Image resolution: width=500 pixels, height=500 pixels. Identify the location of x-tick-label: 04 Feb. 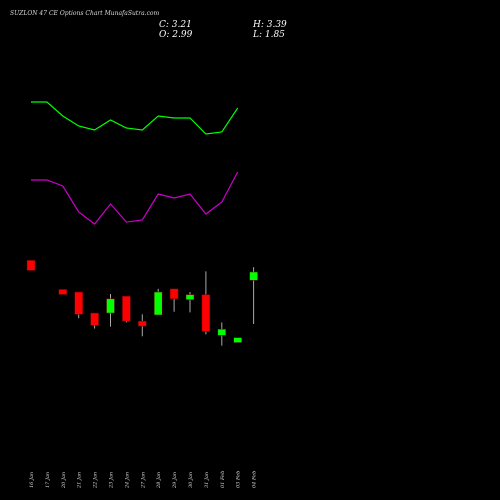
(255, 479).